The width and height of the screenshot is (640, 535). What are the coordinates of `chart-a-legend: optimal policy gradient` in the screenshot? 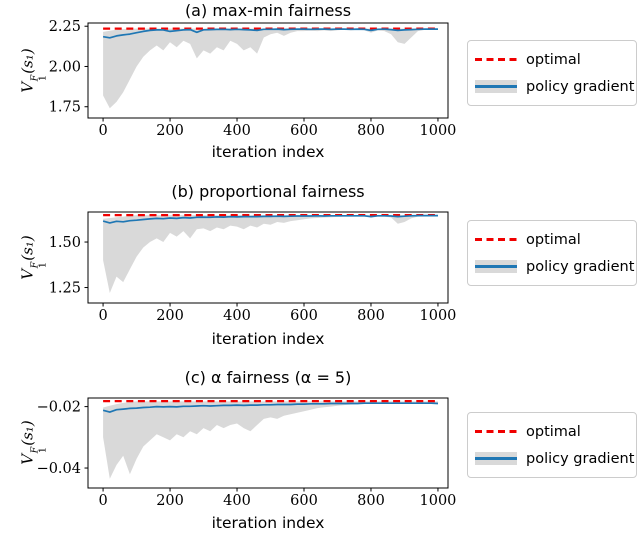 It's located at (552, 73).